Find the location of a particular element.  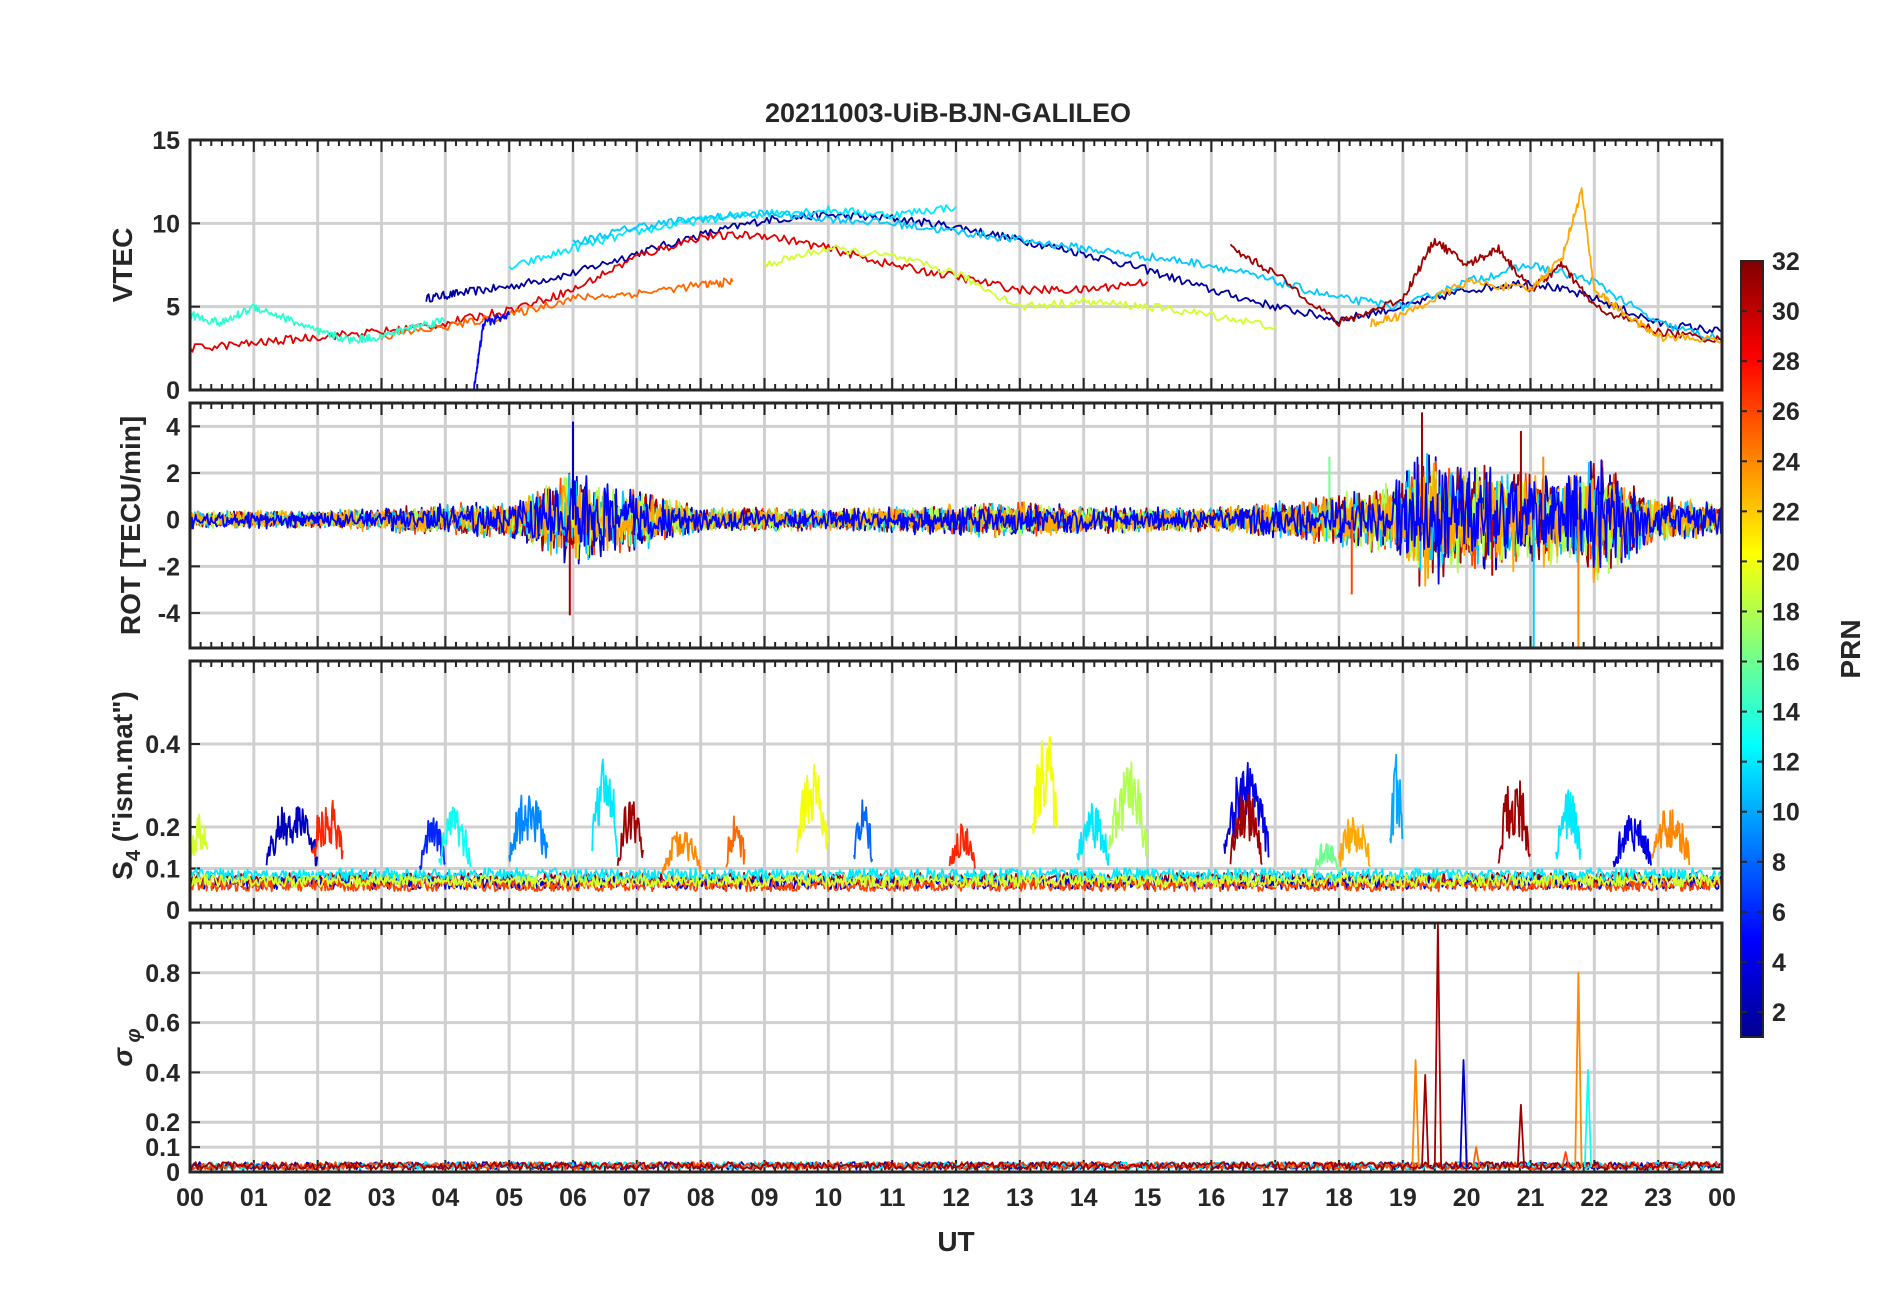

x-tick-label: 01 is located at coordinates (254, 1198).